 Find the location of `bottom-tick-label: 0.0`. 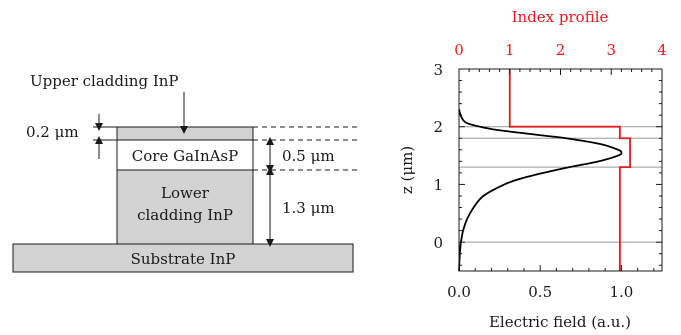

bottom-tick-label: 0.0 is located at coordinates (459, 292).